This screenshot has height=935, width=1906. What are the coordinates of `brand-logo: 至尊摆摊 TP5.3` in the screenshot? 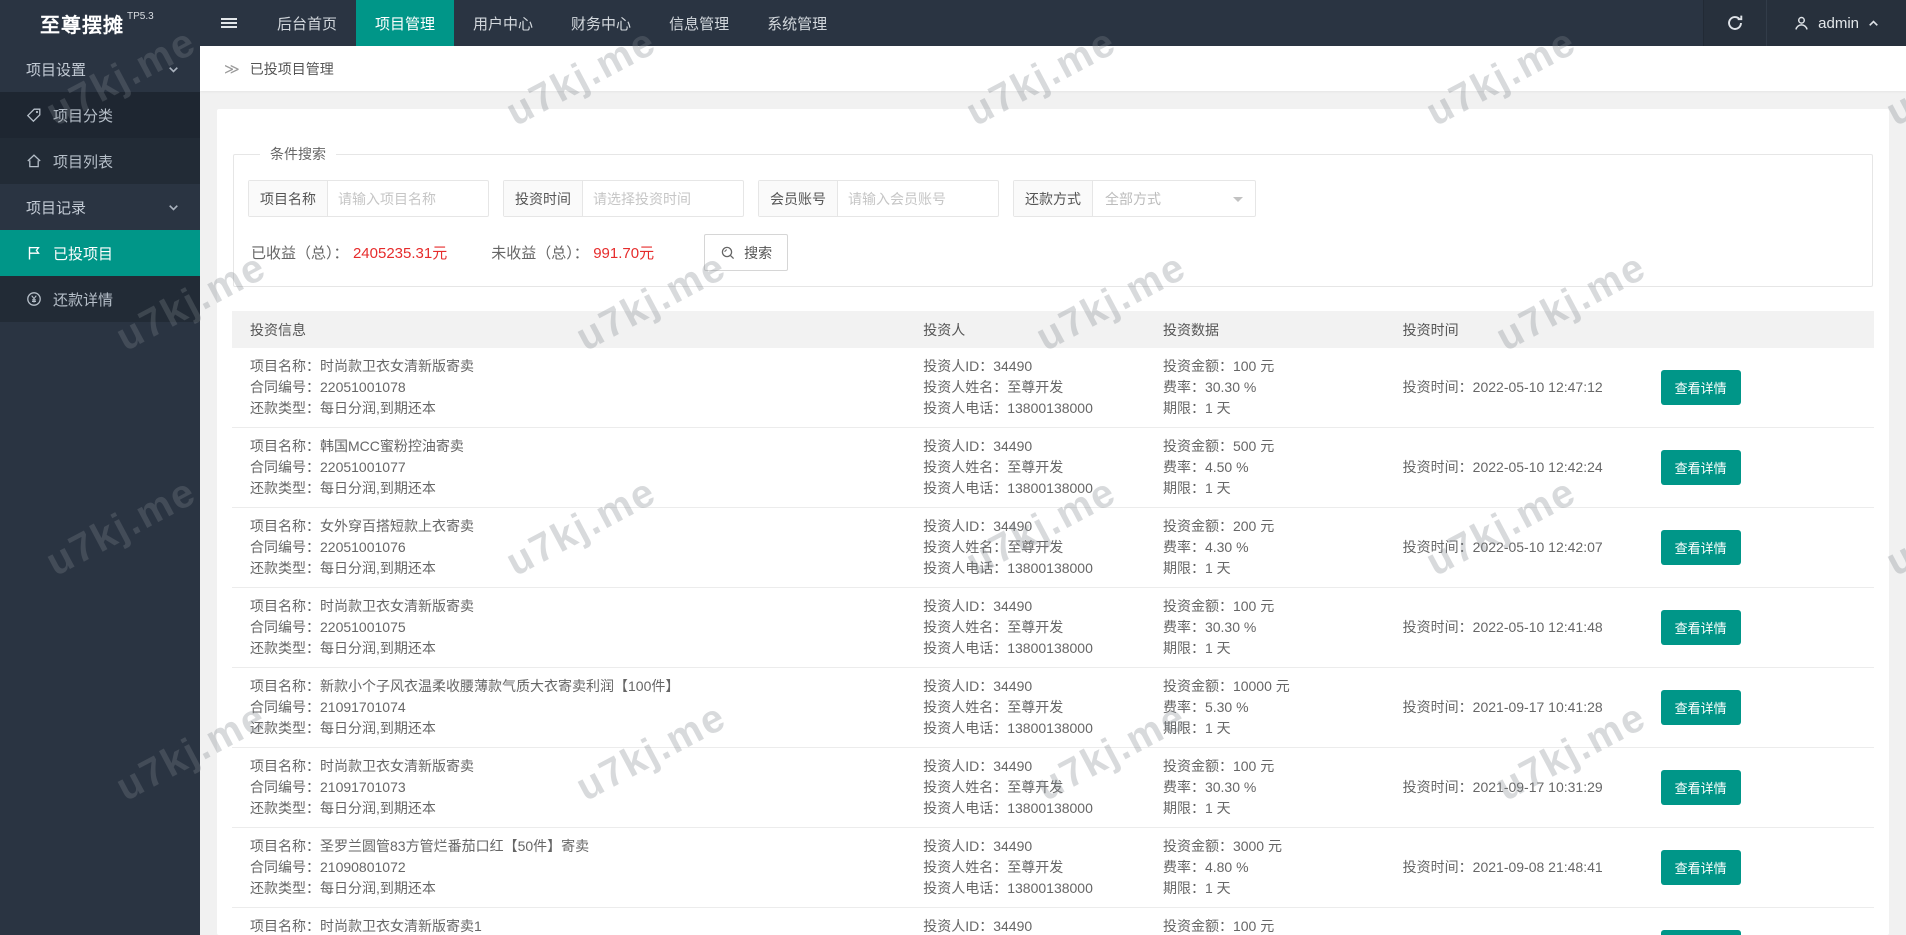 It's located at (100, 23).